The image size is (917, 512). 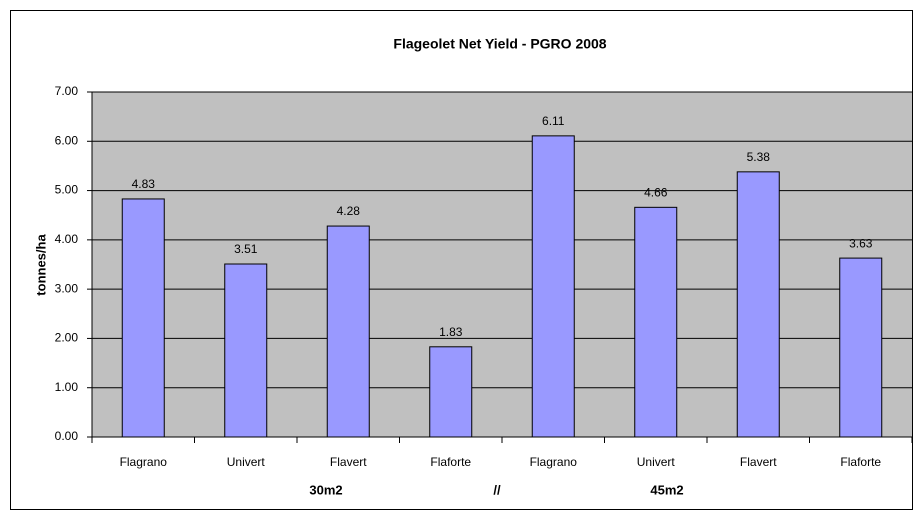 I want to click on y-tick-label: 0.00, so click(x=67, y=436).